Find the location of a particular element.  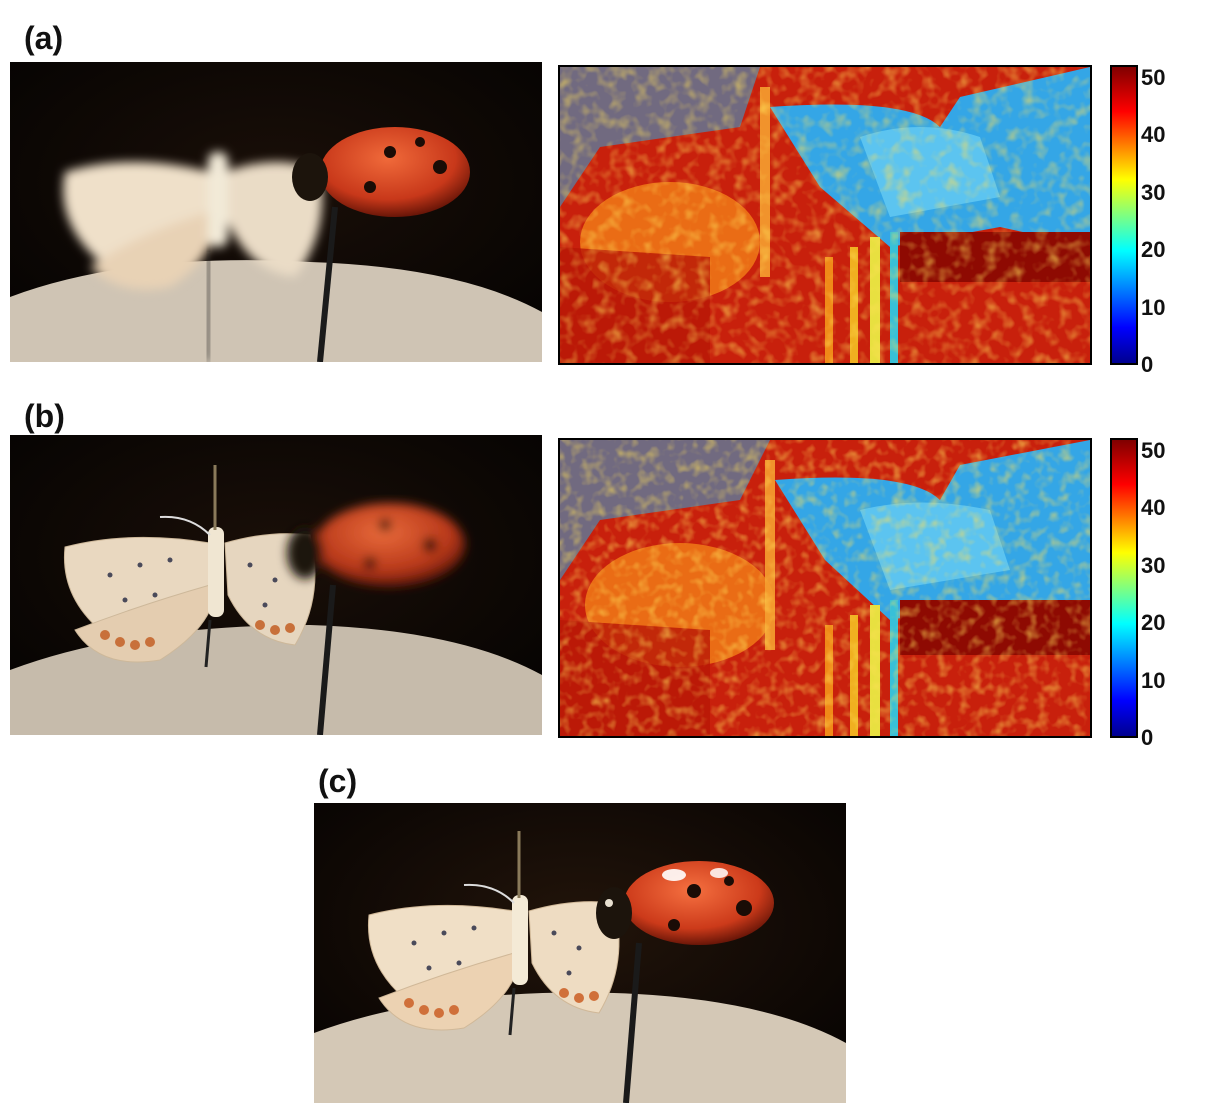

colorbar-a-tick-40: 40 is located at coordinates (1153, 134).